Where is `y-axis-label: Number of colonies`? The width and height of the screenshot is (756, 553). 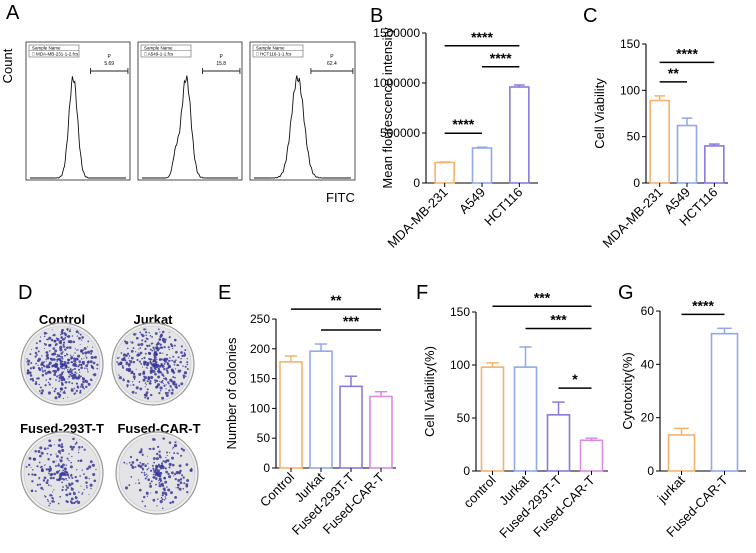 y-axis-label: Number of colonies is located at coordinates (231, 393).